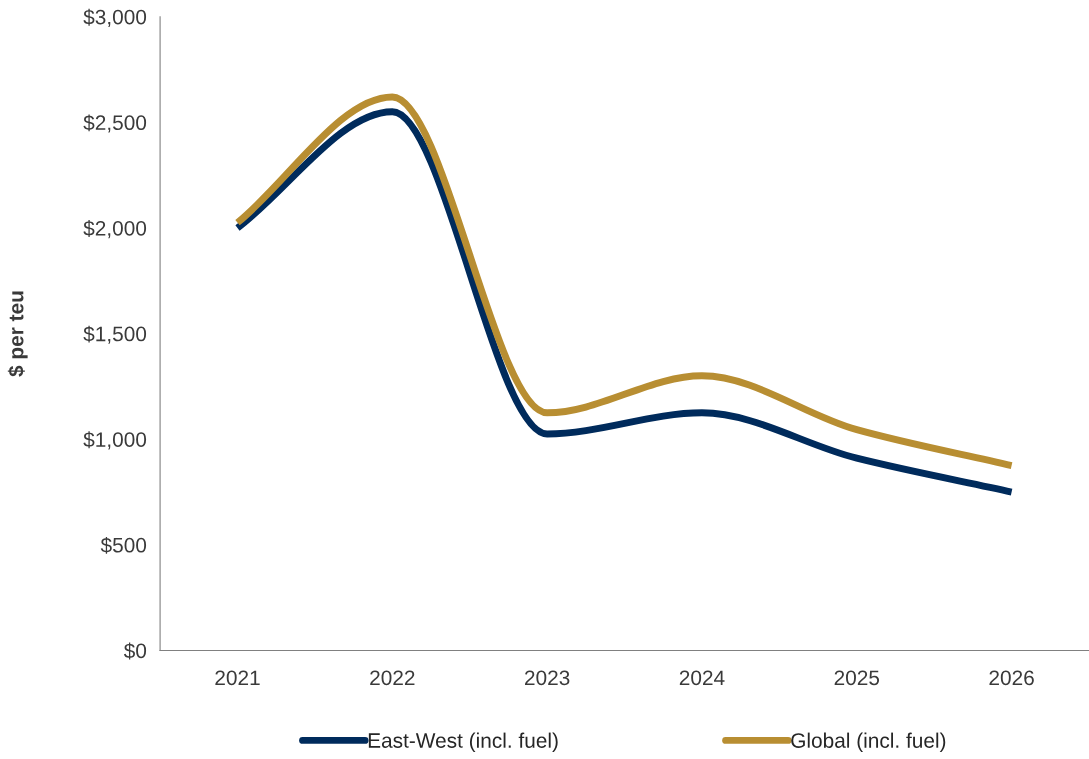 The image size is (1089, 759). What do you see at coordinates (115, 334) in the screenshot?
I see `y-tick-label: $1,500` at bounding box center [115, 334].